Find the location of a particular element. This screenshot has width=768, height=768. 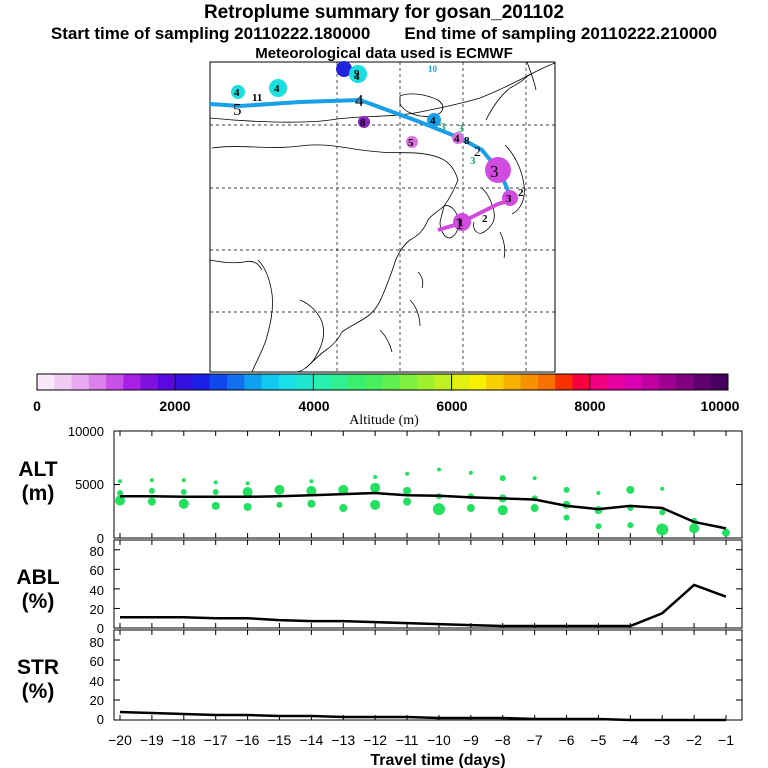

str-ytick-label: 60 is located at coordinates (97, 661).